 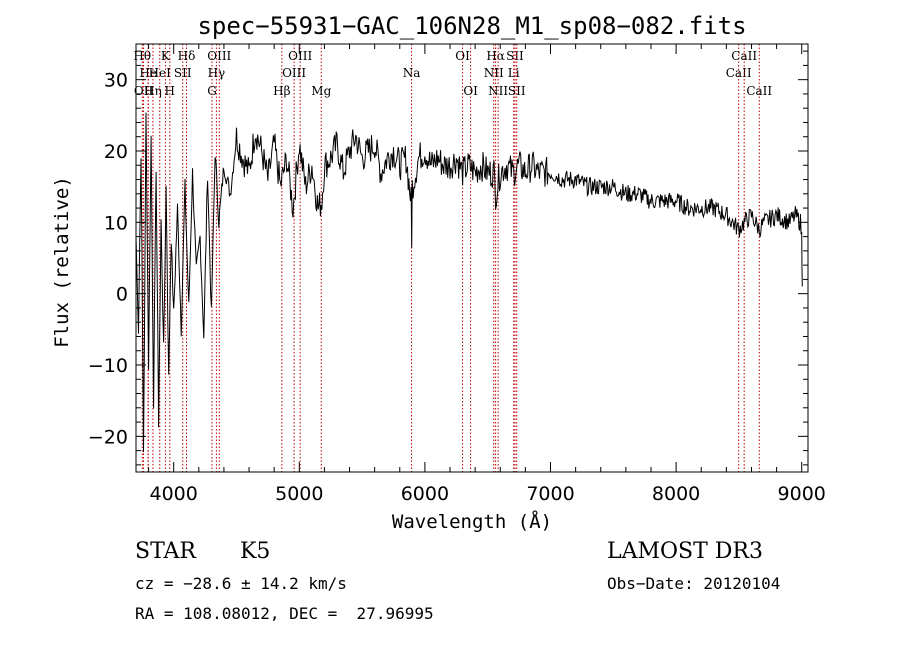 I want to click on spectral-line-label: Hγ, so click(x=217, y=73).